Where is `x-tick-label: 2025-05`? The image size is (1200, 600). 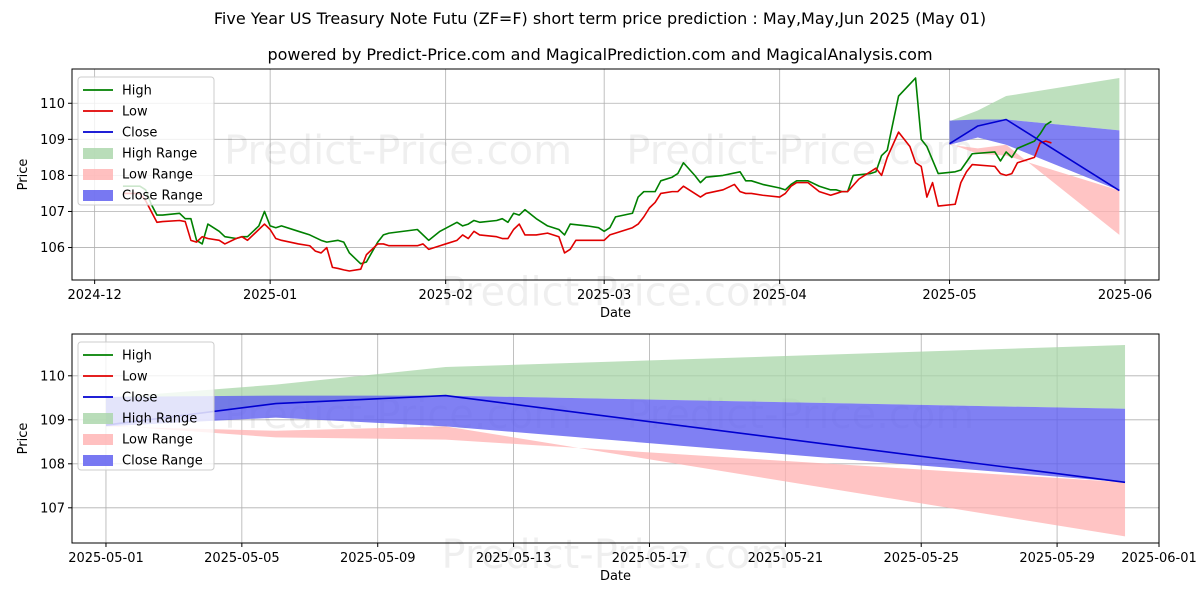 x-tick-label: 2025-05 is located at coordinates (949, 295).